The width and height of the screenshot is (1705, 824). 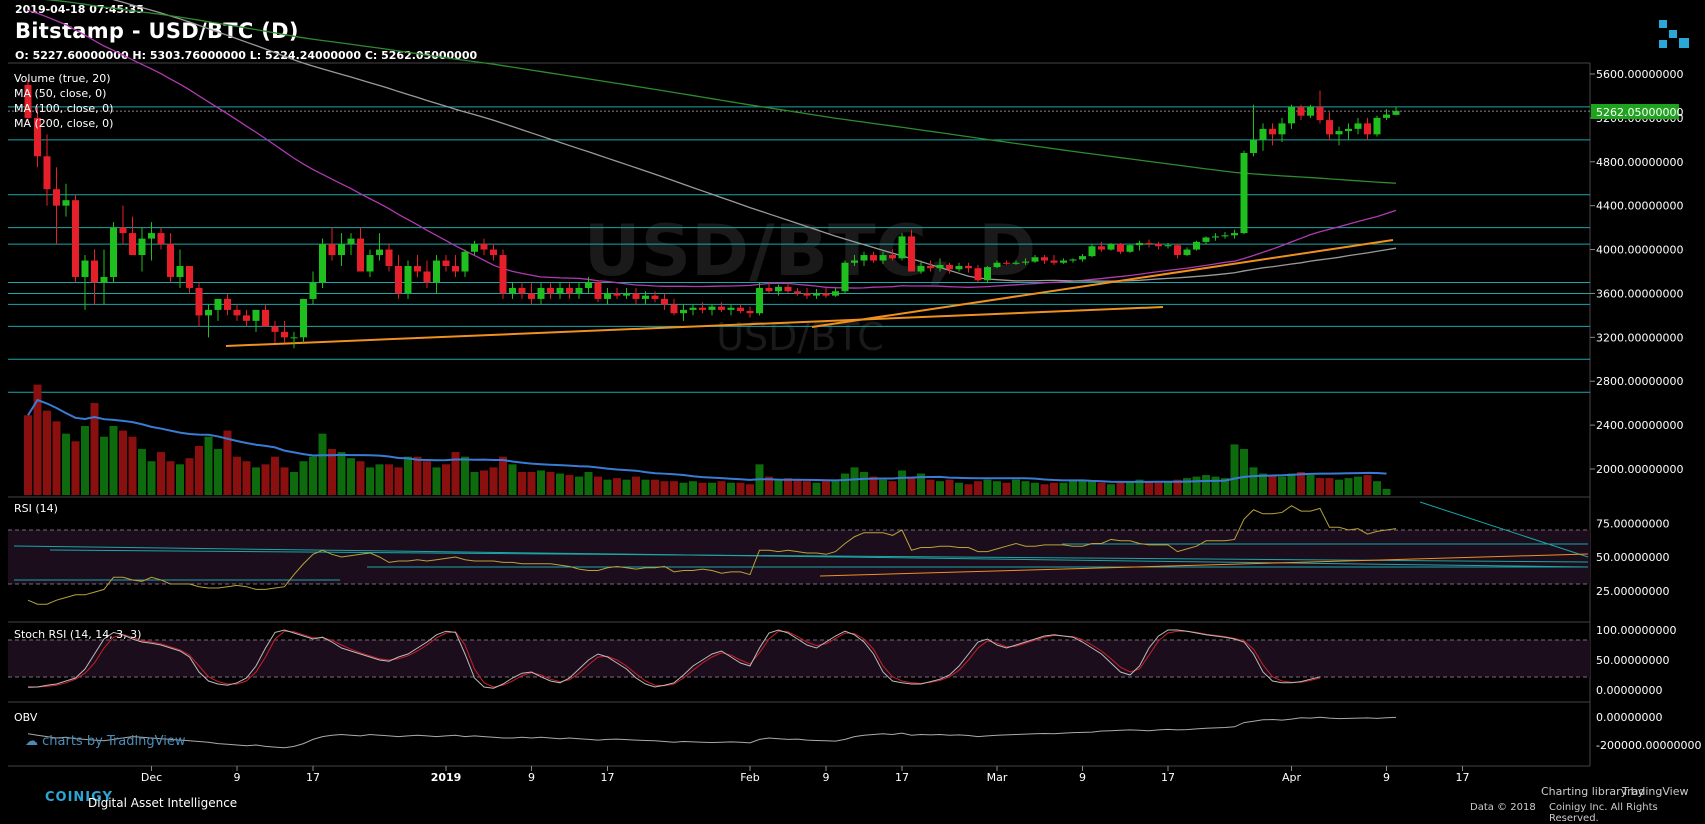 I want to click on rights-text: Coinigy Inc. All Rights Reserved., so click(x=1603, y=813).